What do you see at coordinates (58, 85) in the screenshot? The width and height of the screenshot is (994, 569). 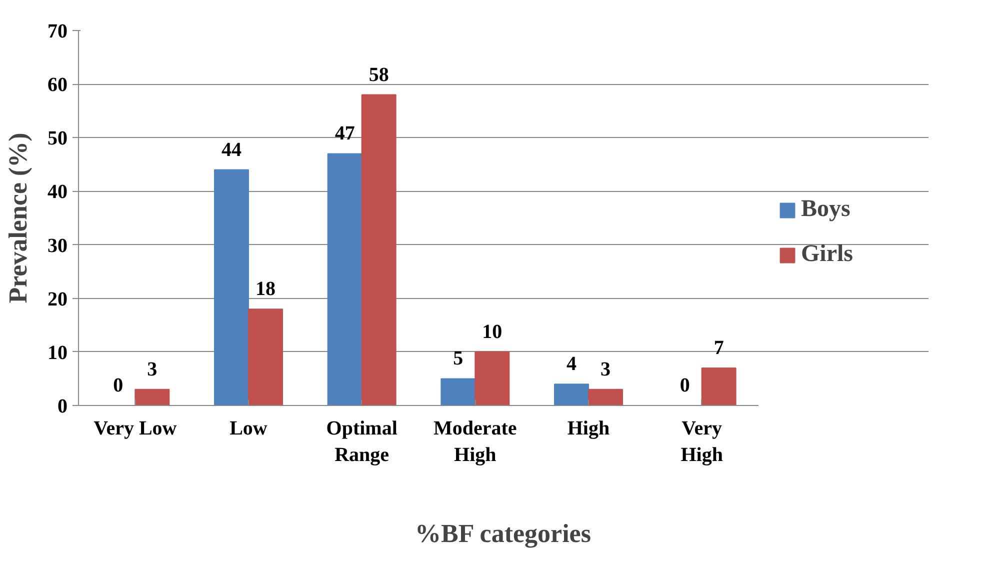 I see `y-tick-label: 60` at bounding box center [58, 85].